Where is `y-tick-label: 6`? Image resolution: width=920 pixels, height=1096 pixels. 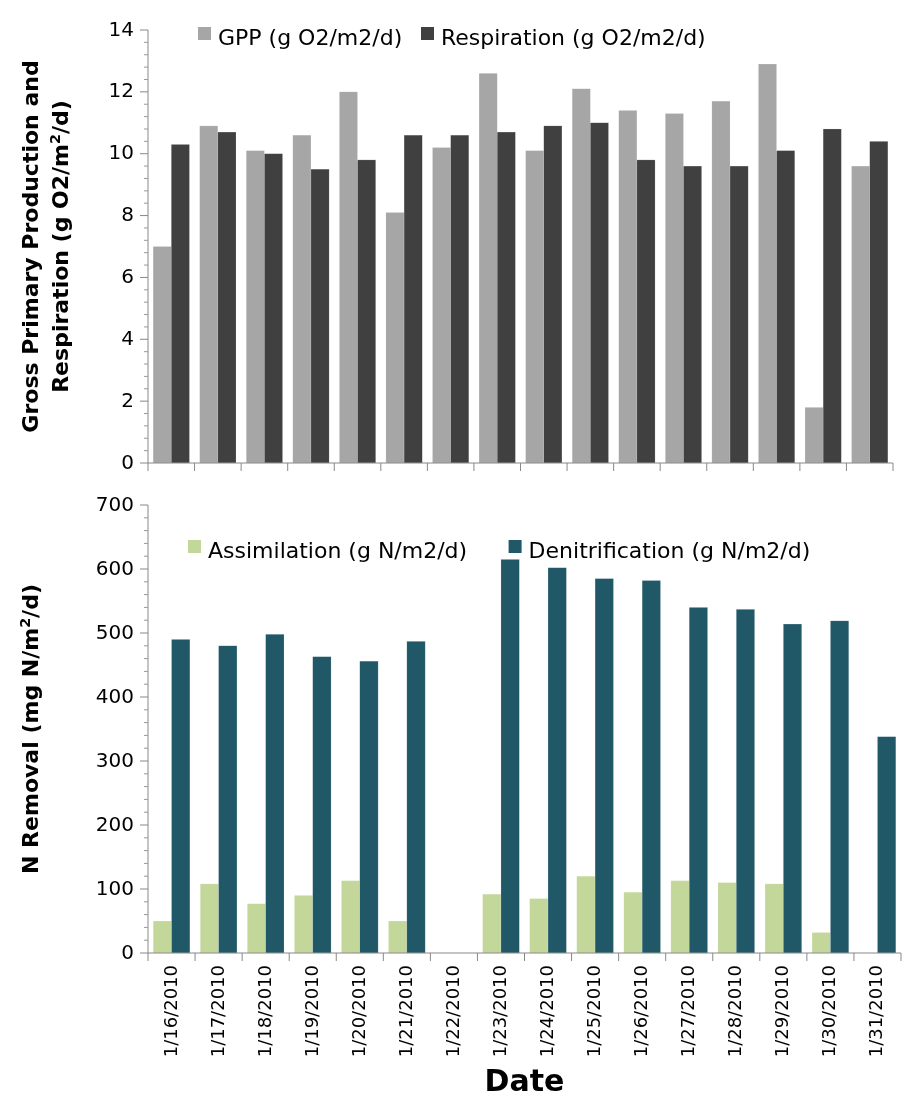 y-tick-label: 6 is located at coordinates (127, 275).